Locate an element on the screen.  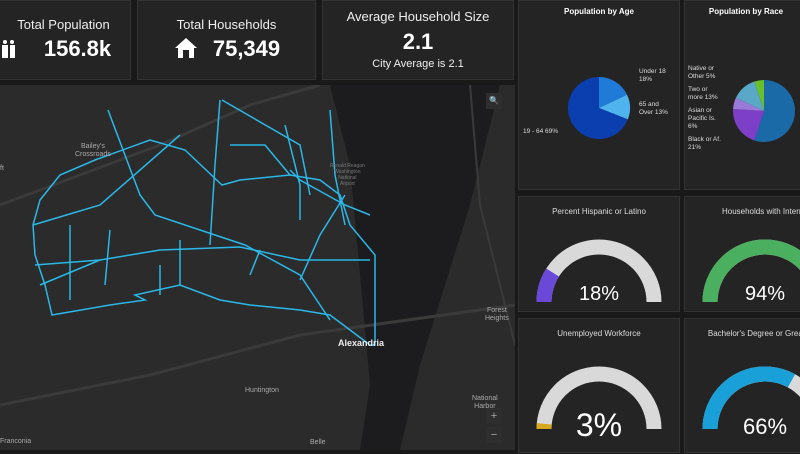
age-pie-chart is located at coordinates (600, 96).